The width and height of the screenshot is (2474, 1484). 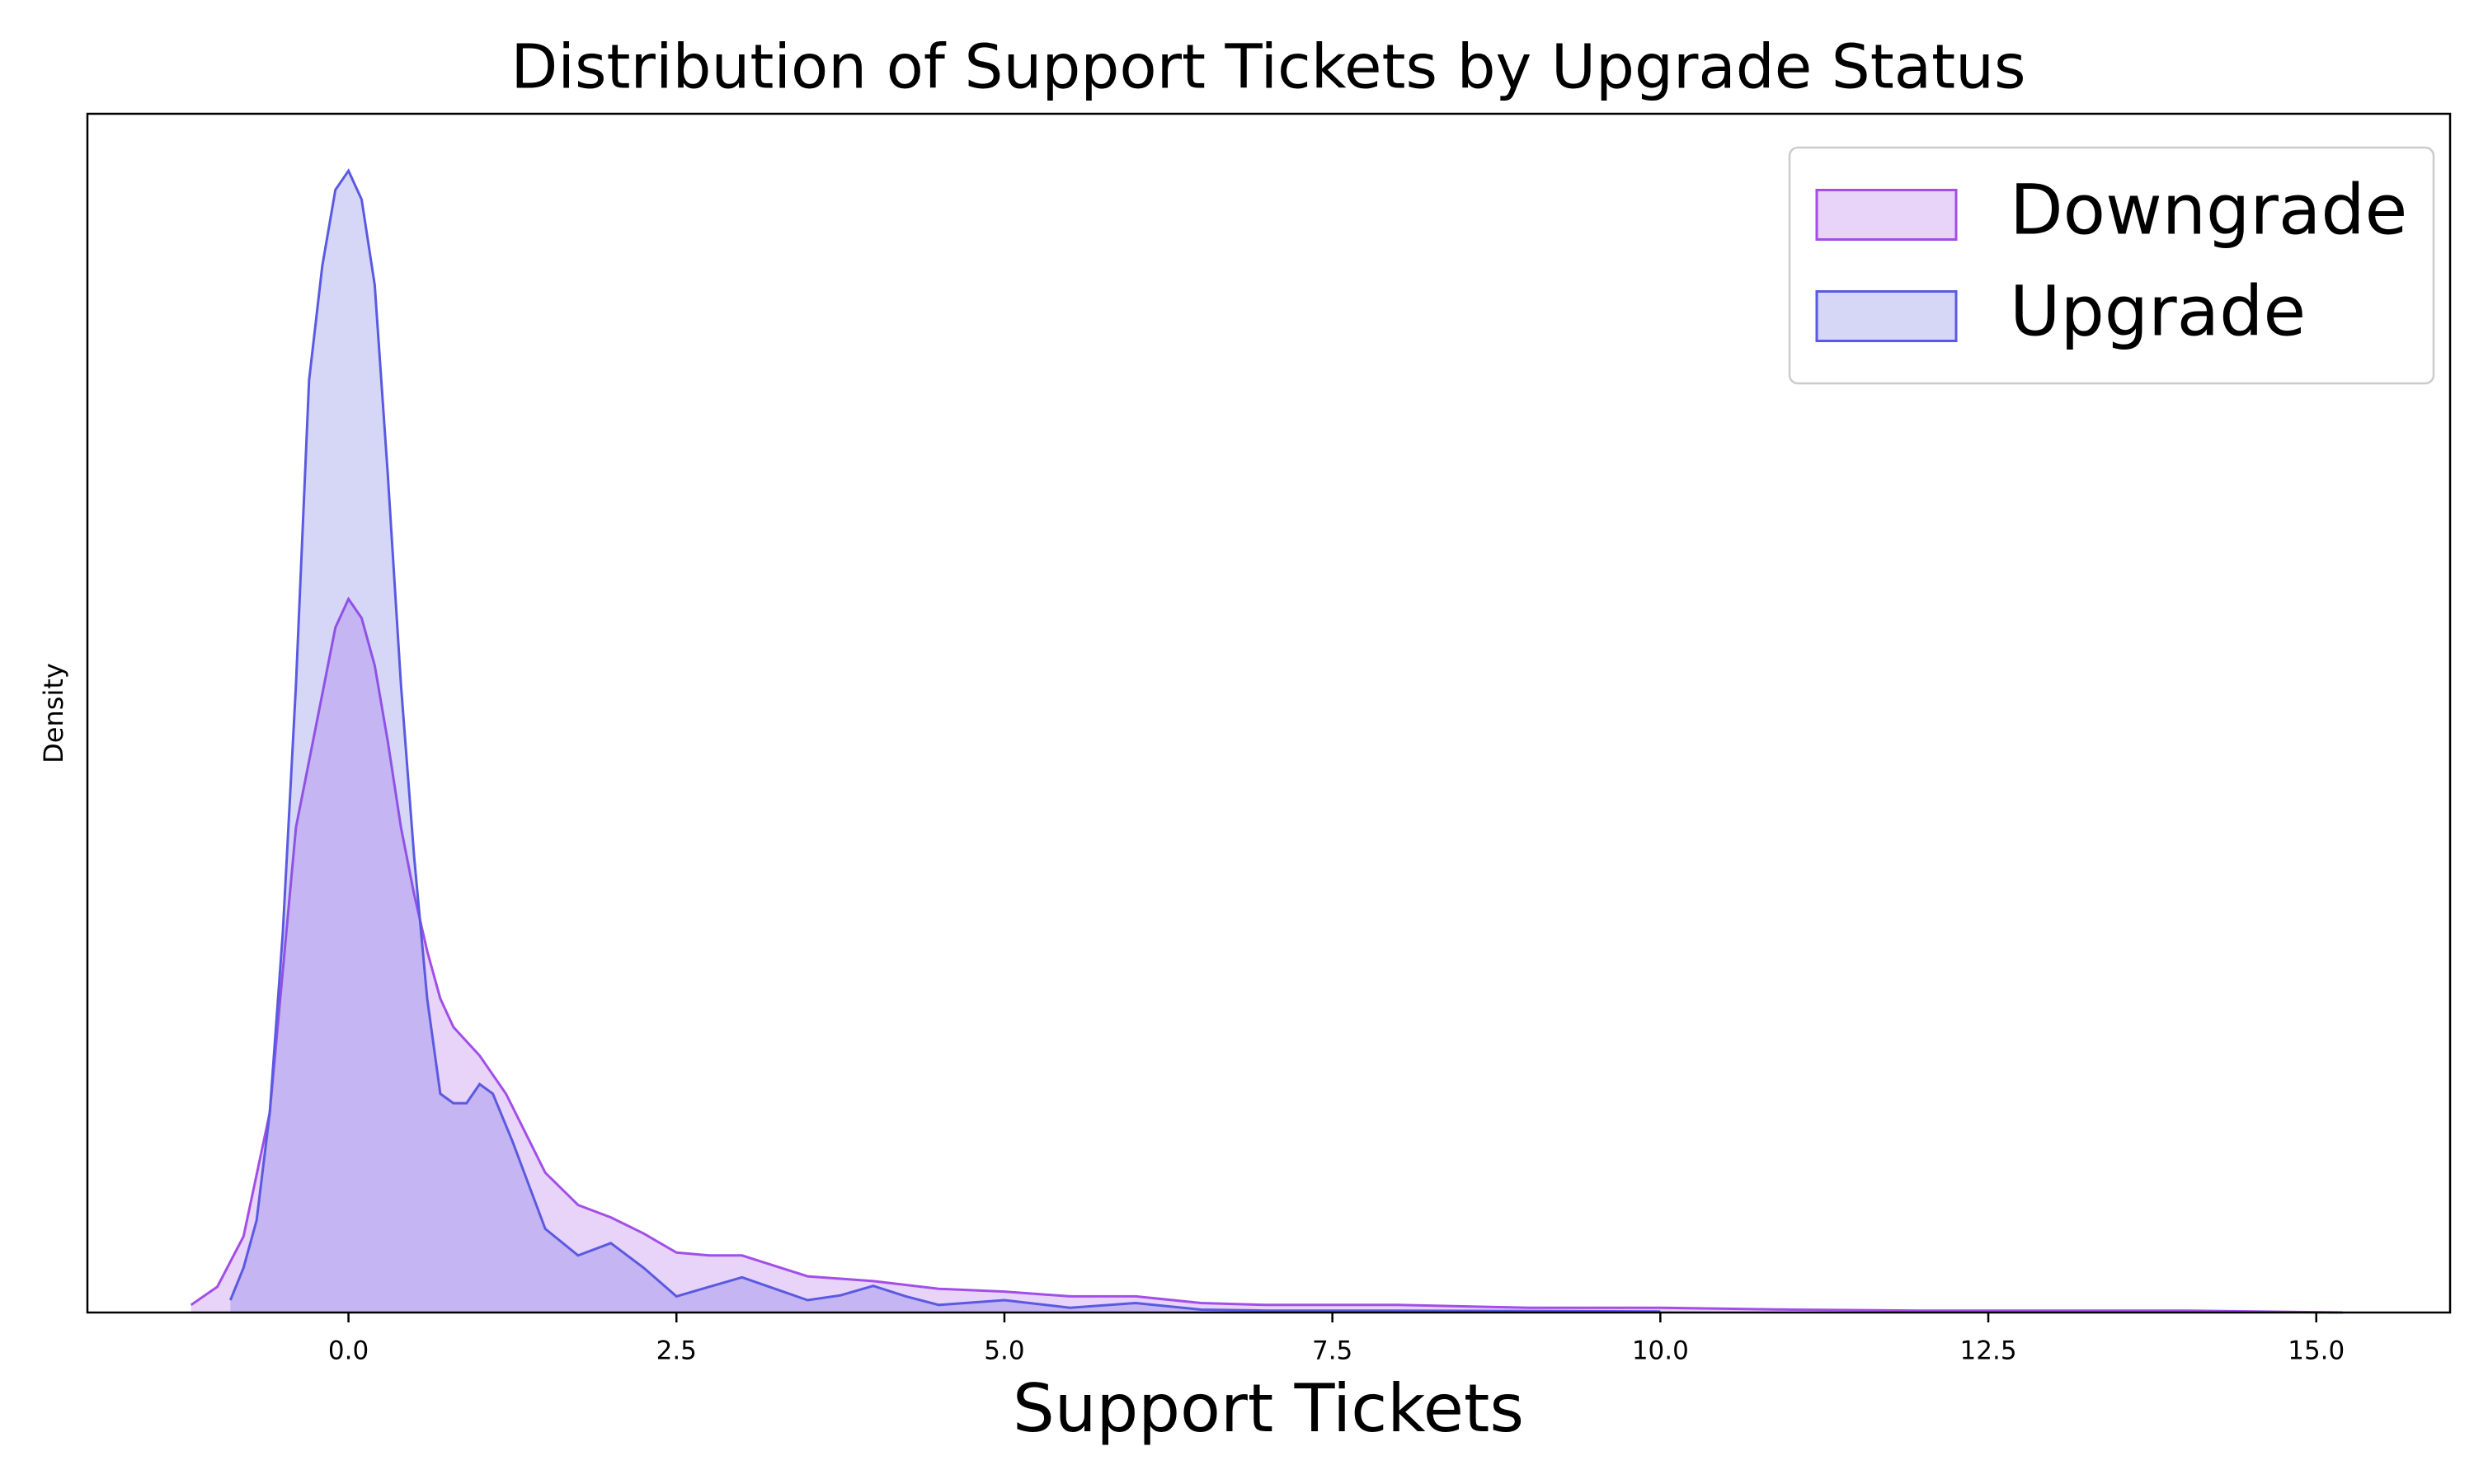 What do you see at coordinates (53, 713) in the screenshot?
I see `y-axis-label: Density` at bounding box center [53, 713].